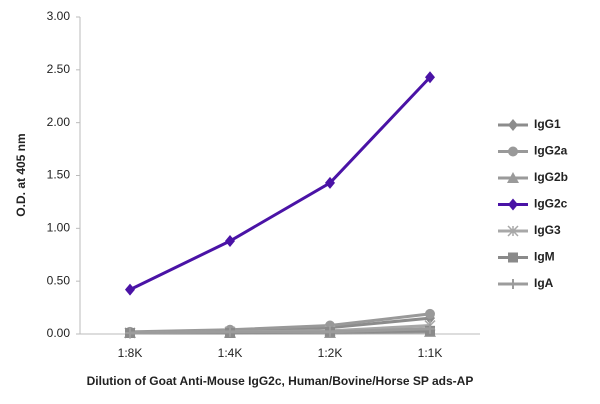 The width and height of the screenshot is (600, 404). Describe the element at coordinates (59, 122) in the screenshot. I see `y-tick-label: 2.00` at that location.